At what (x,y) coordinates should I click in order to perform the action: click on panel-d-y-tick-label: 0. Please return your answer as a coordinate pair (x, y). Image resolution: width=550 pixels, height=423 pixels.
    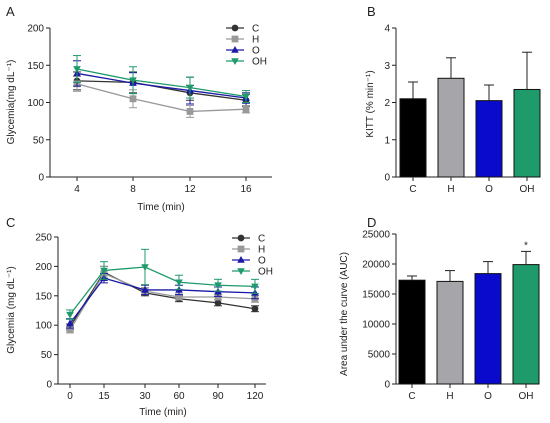
    Looking at the image, I should click on (387, 385).